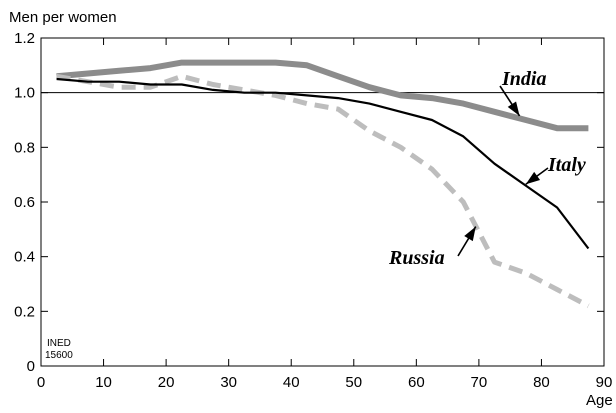 The height and width of the screenshot is (413, 616). What do you see at coordinates (566, 165) in the screenshot?
I see `series-label-italy: Italy` at bounding box center [566, 165].